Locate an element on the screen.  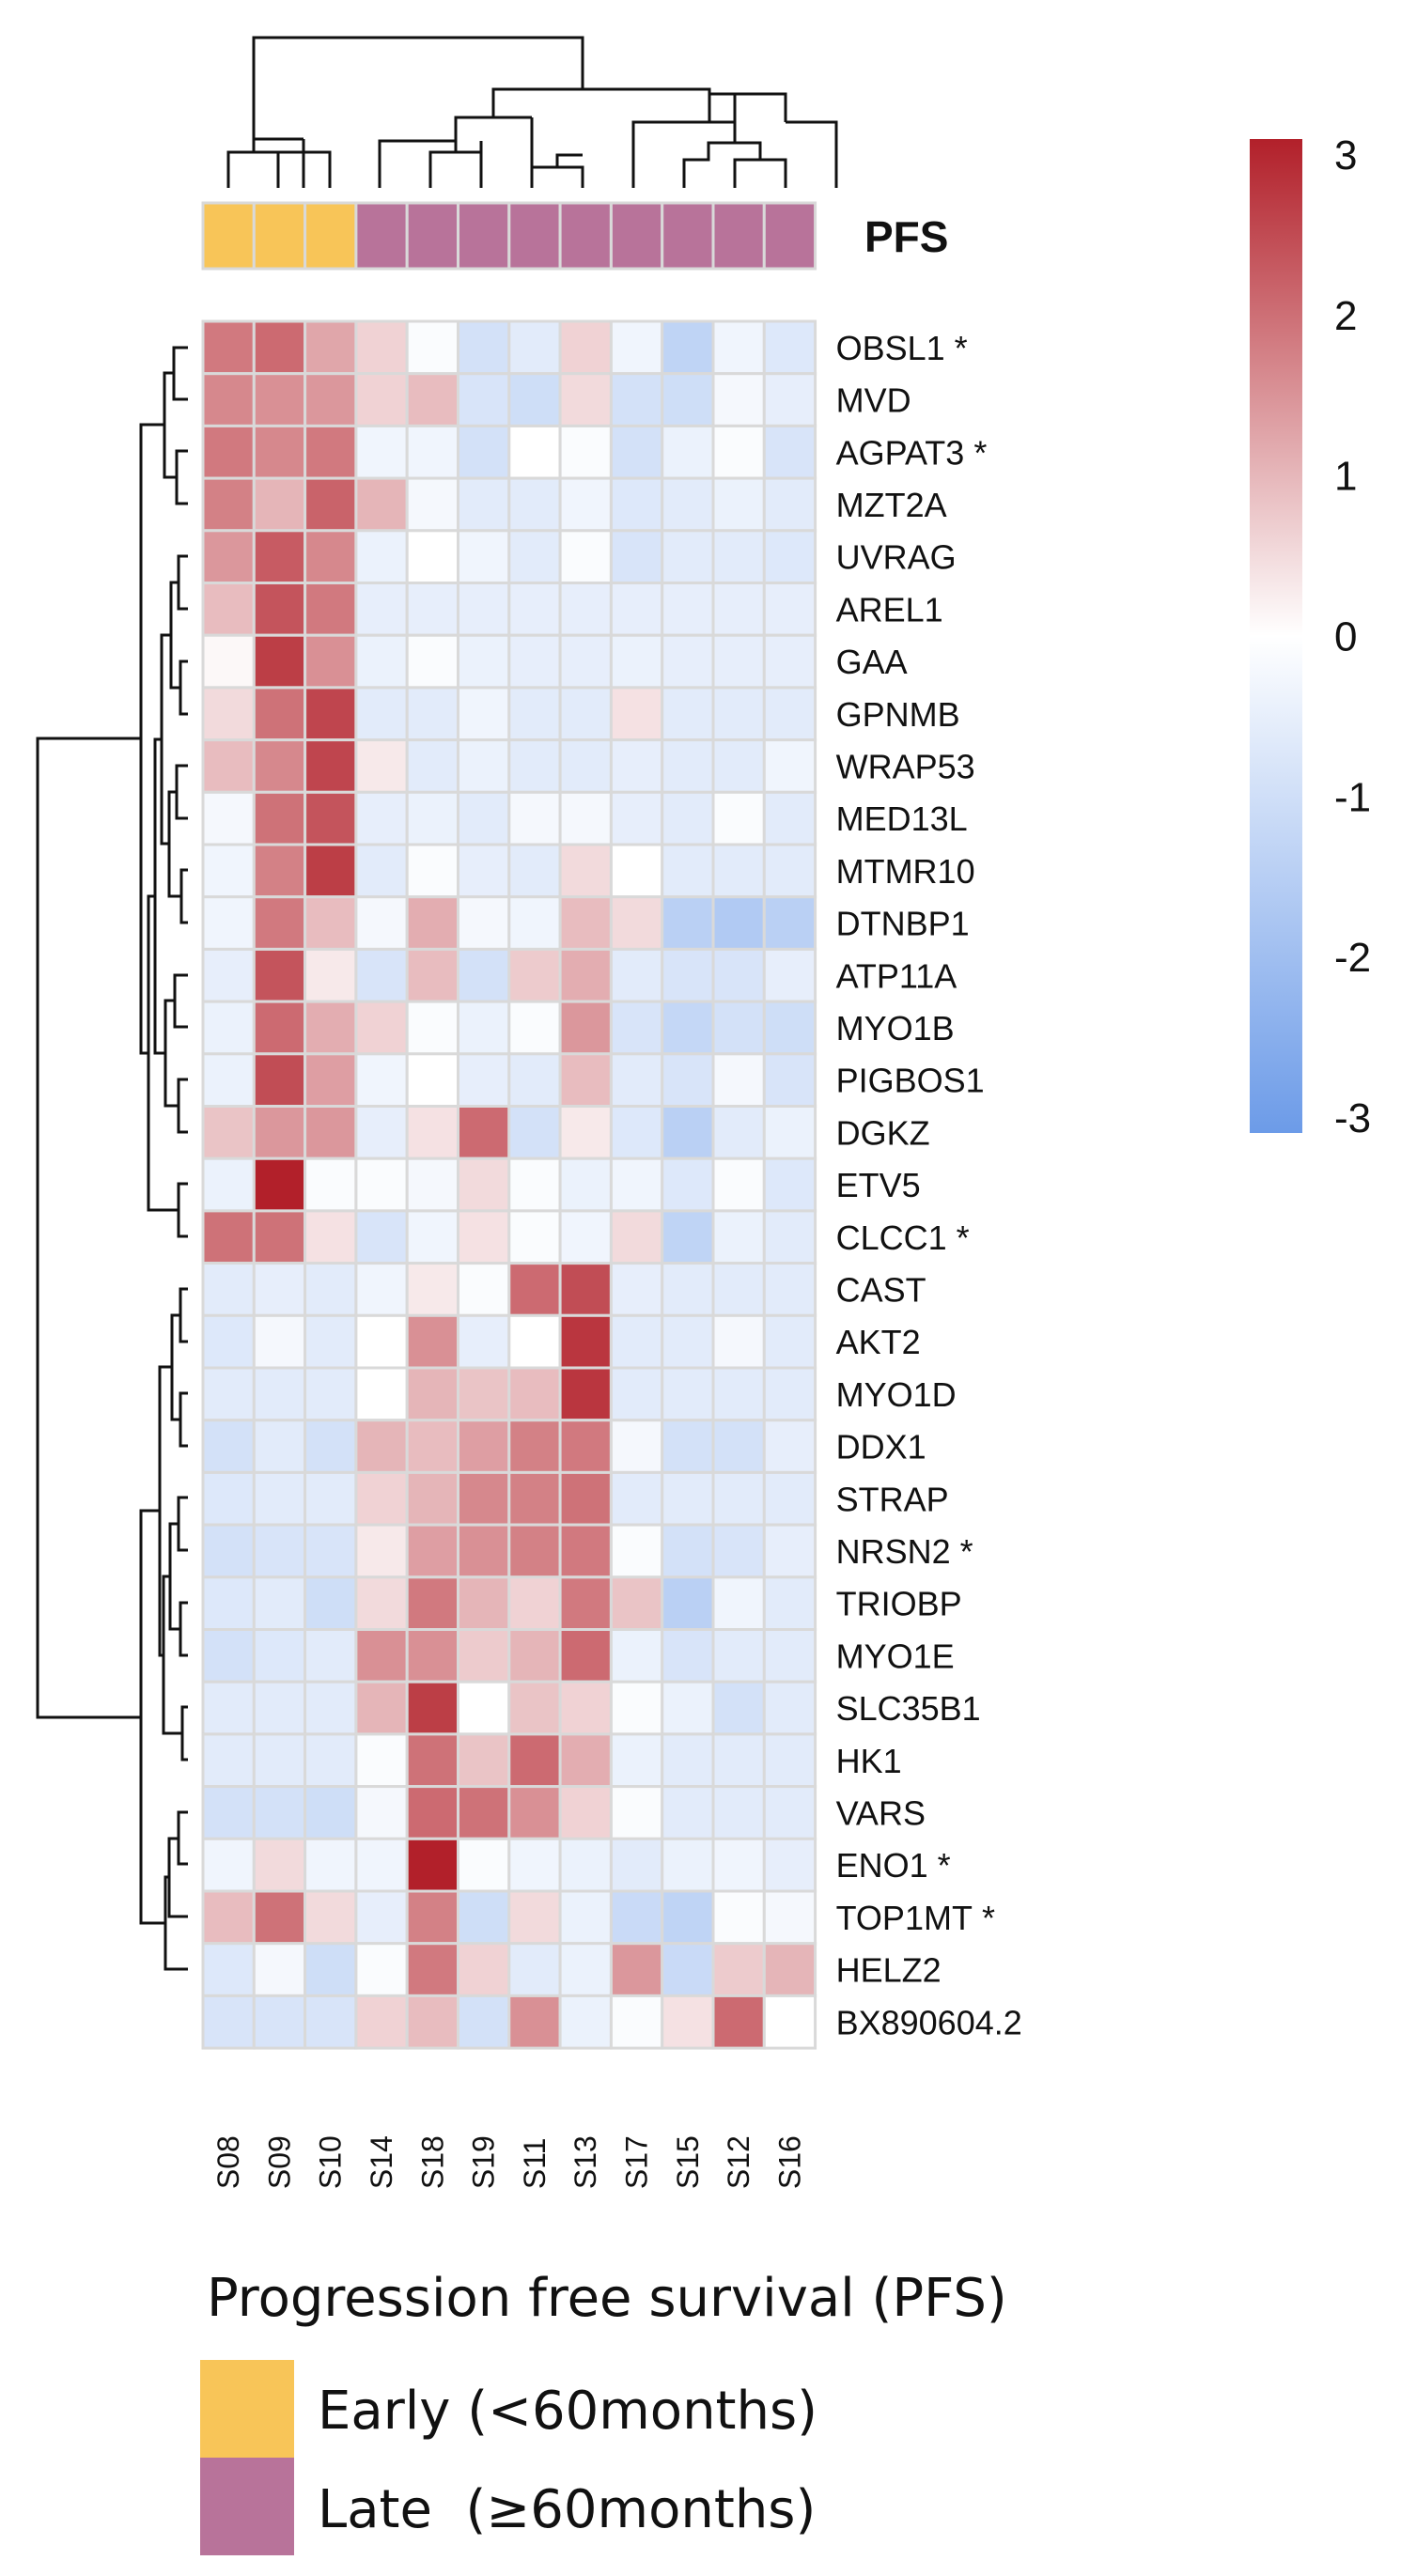
heatmap-cell-ATP11A-S11 is located at coordinates (535, 975).